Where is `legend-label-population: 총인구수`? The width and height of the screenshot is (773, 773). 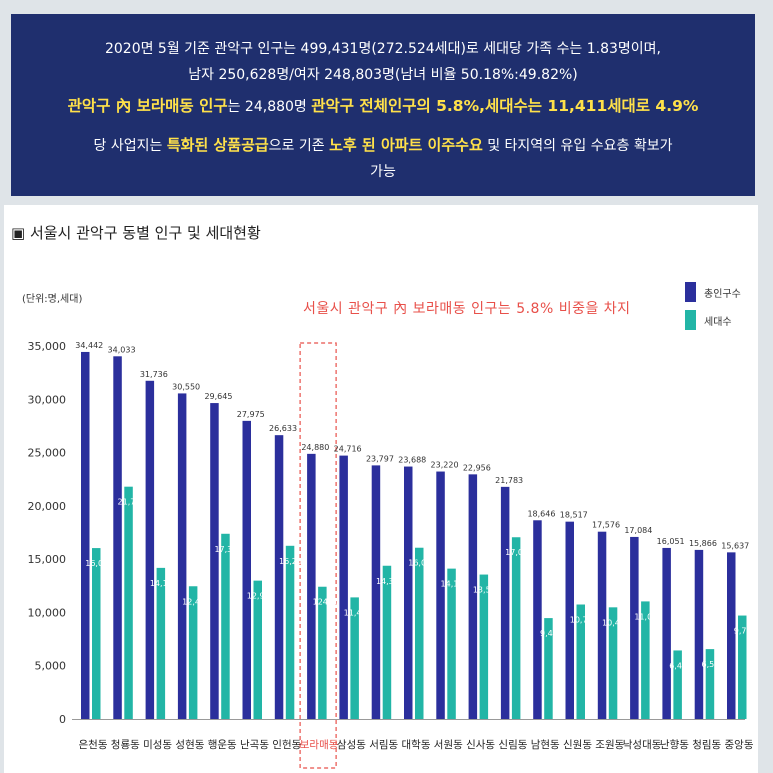 legend-label-population: 총인구수 is located at coordinates (722, 294).